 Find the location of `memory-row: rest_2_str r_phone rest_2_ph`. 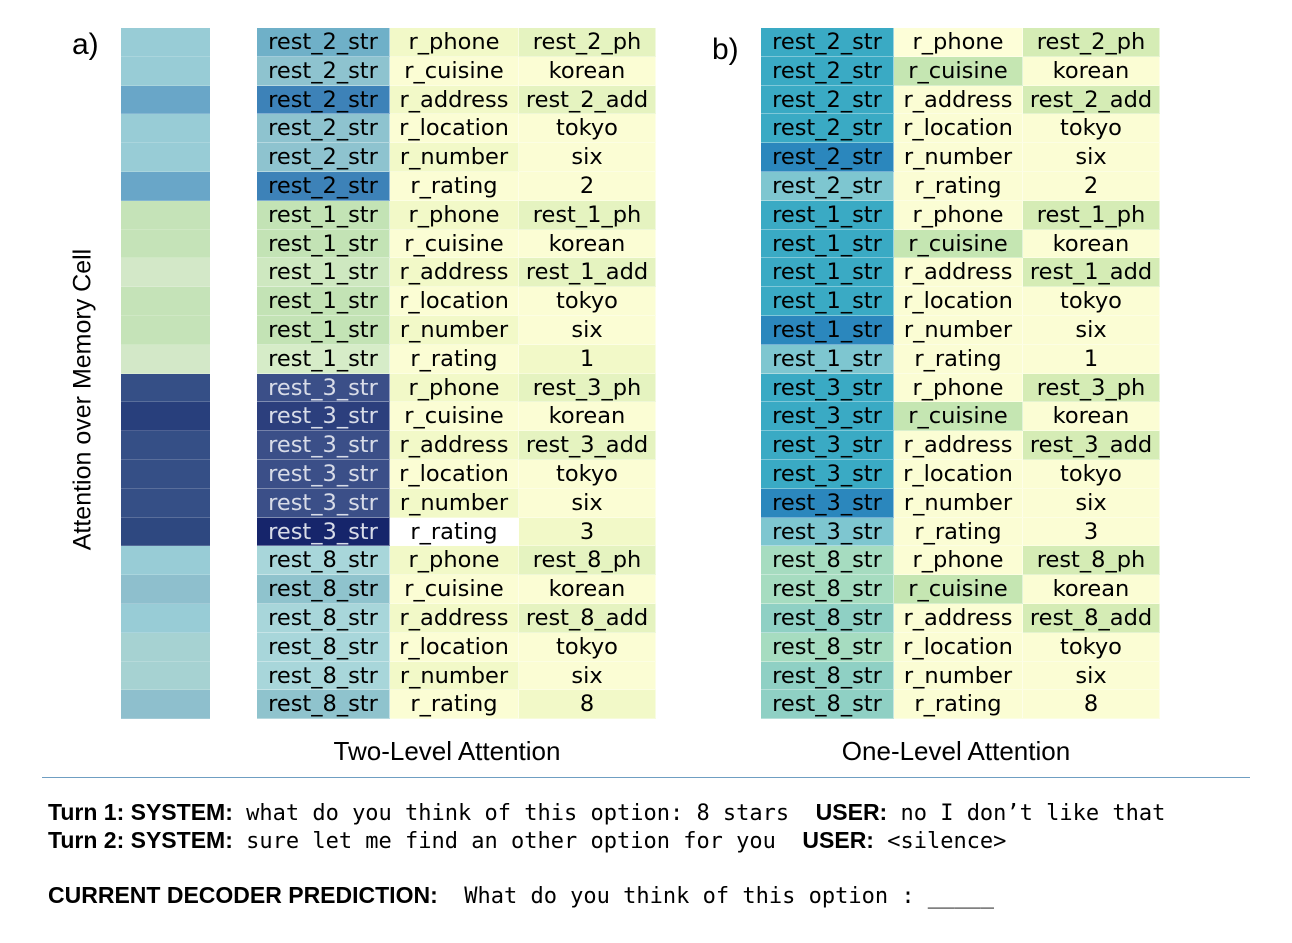

memory-row: rest_2_str r_phone rest_2_ph is located at coordinates (960, 42).